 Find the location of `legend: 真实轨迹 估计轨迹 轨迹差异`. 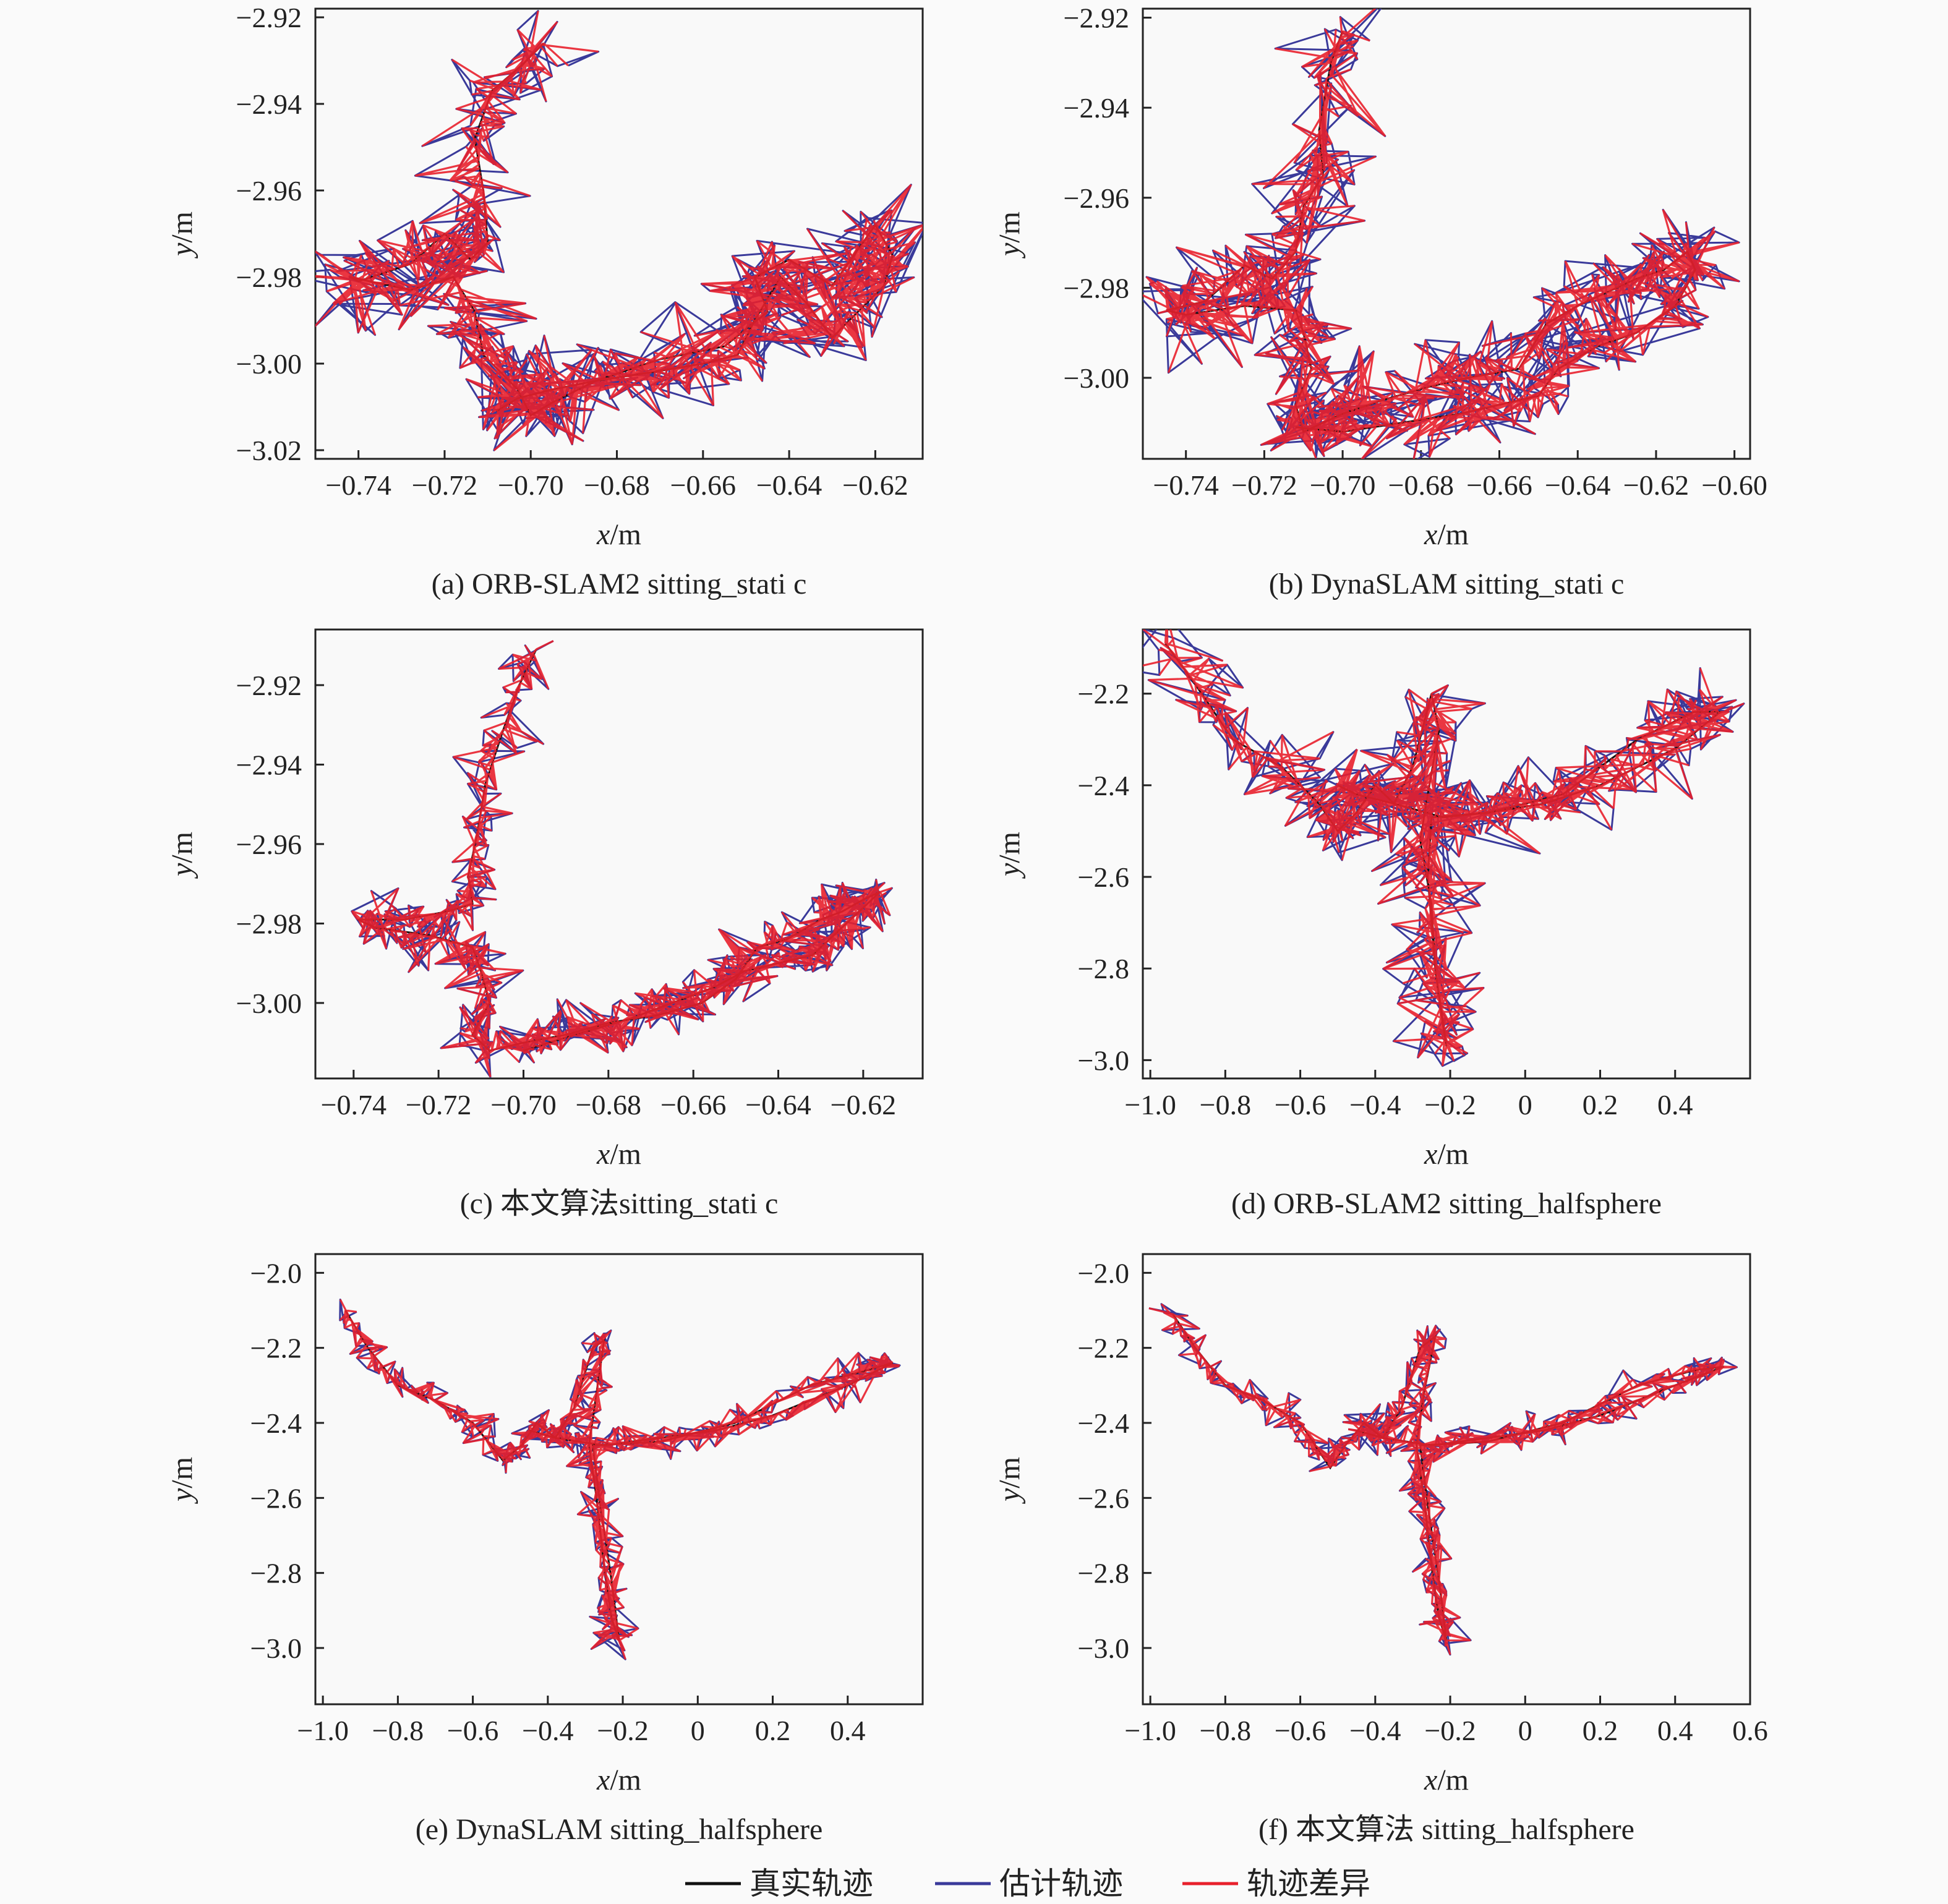

legend: 真实轨迹 估计轨迹 轨迹差异 is located at coordinates (1027, 1883).